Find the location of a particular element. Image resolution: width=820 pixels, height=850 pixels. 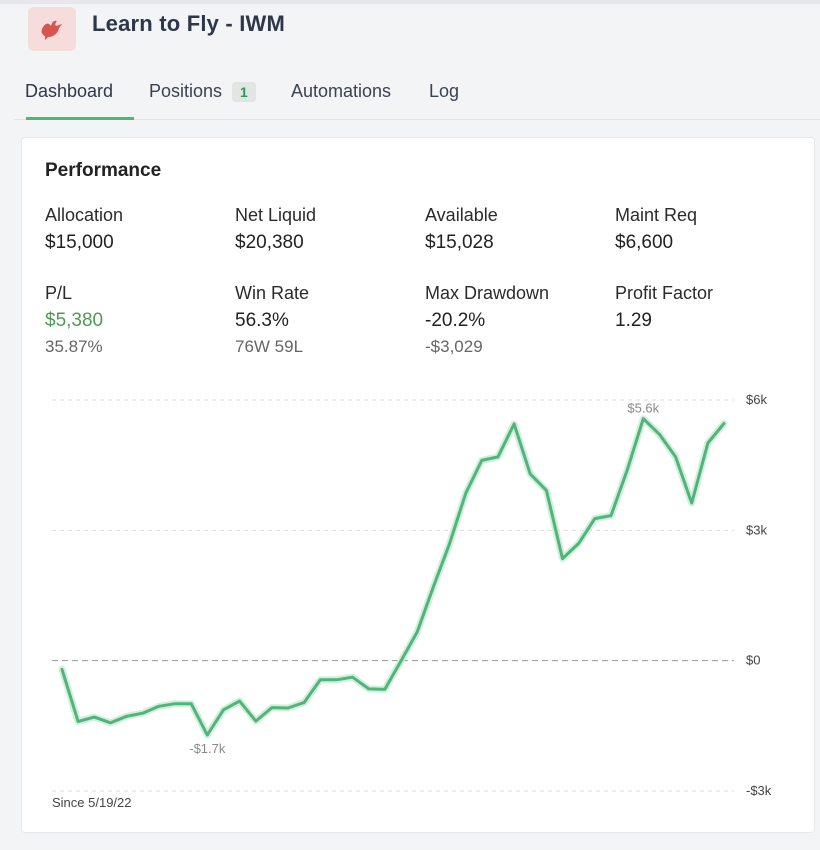

y-tick-label: -$3k is located at coordinates (759, 790).